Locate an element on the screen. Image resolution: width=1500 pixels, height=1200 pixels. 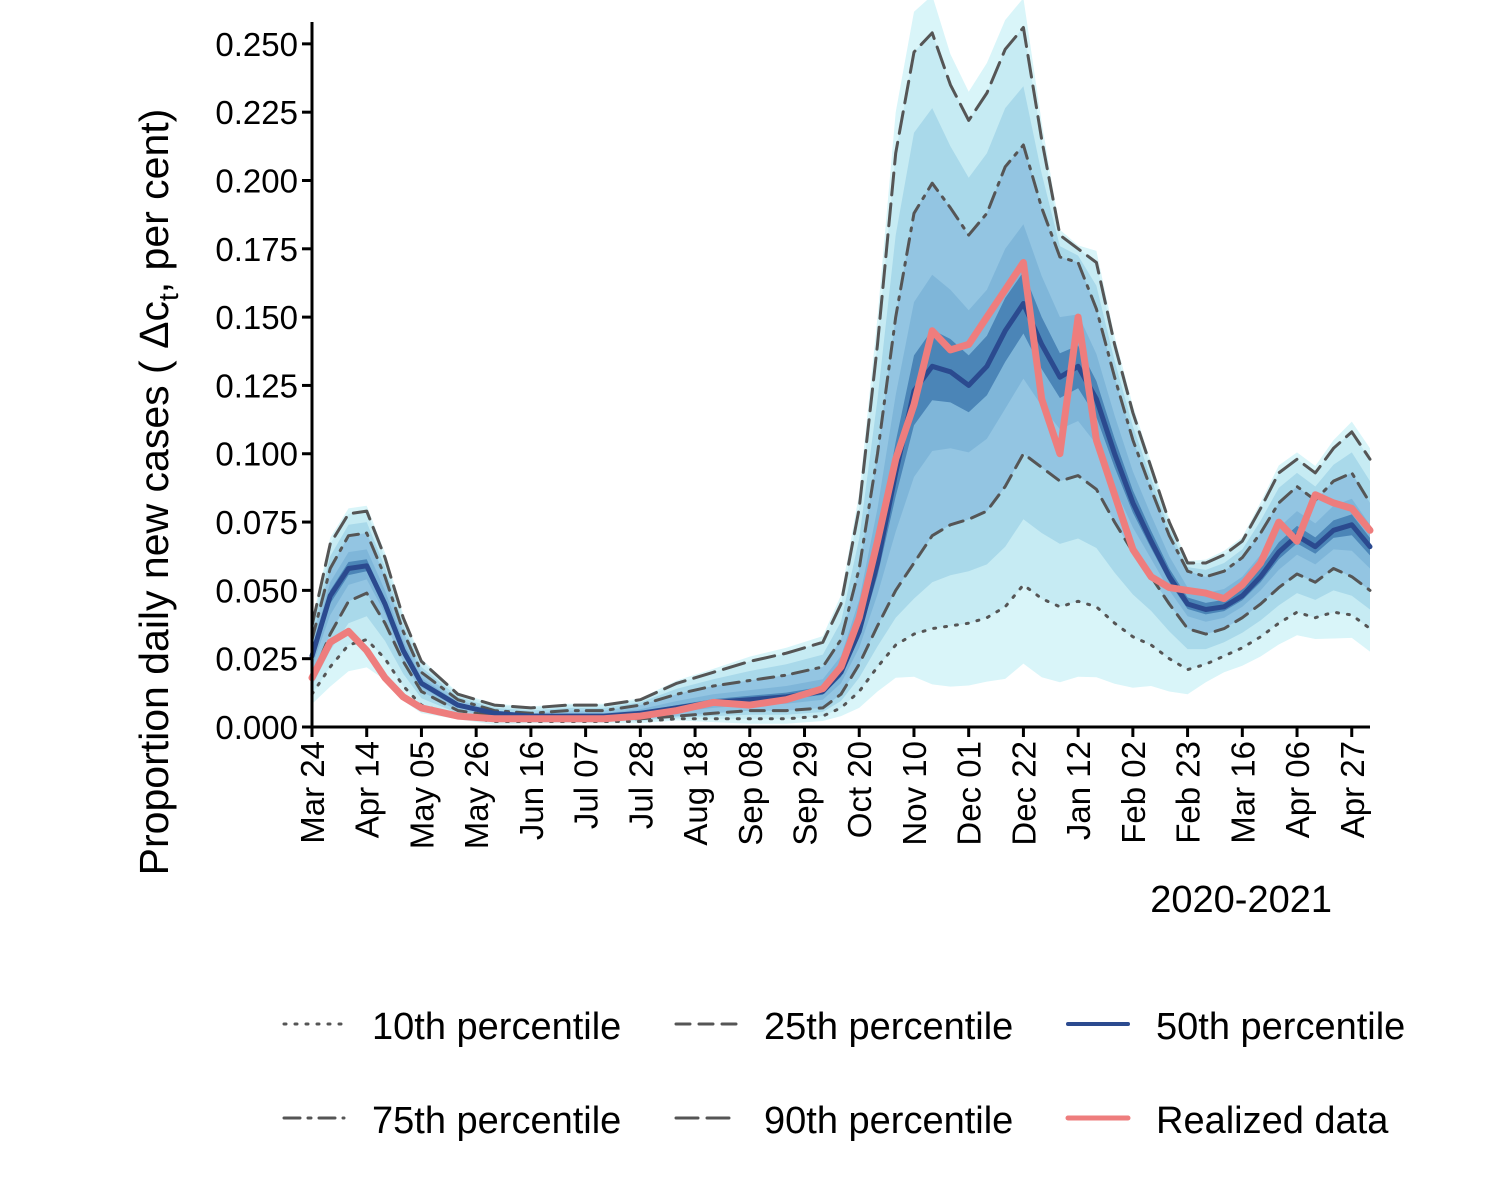
x-tick-label: Feb 02 is located at coordinates (1133, 792).